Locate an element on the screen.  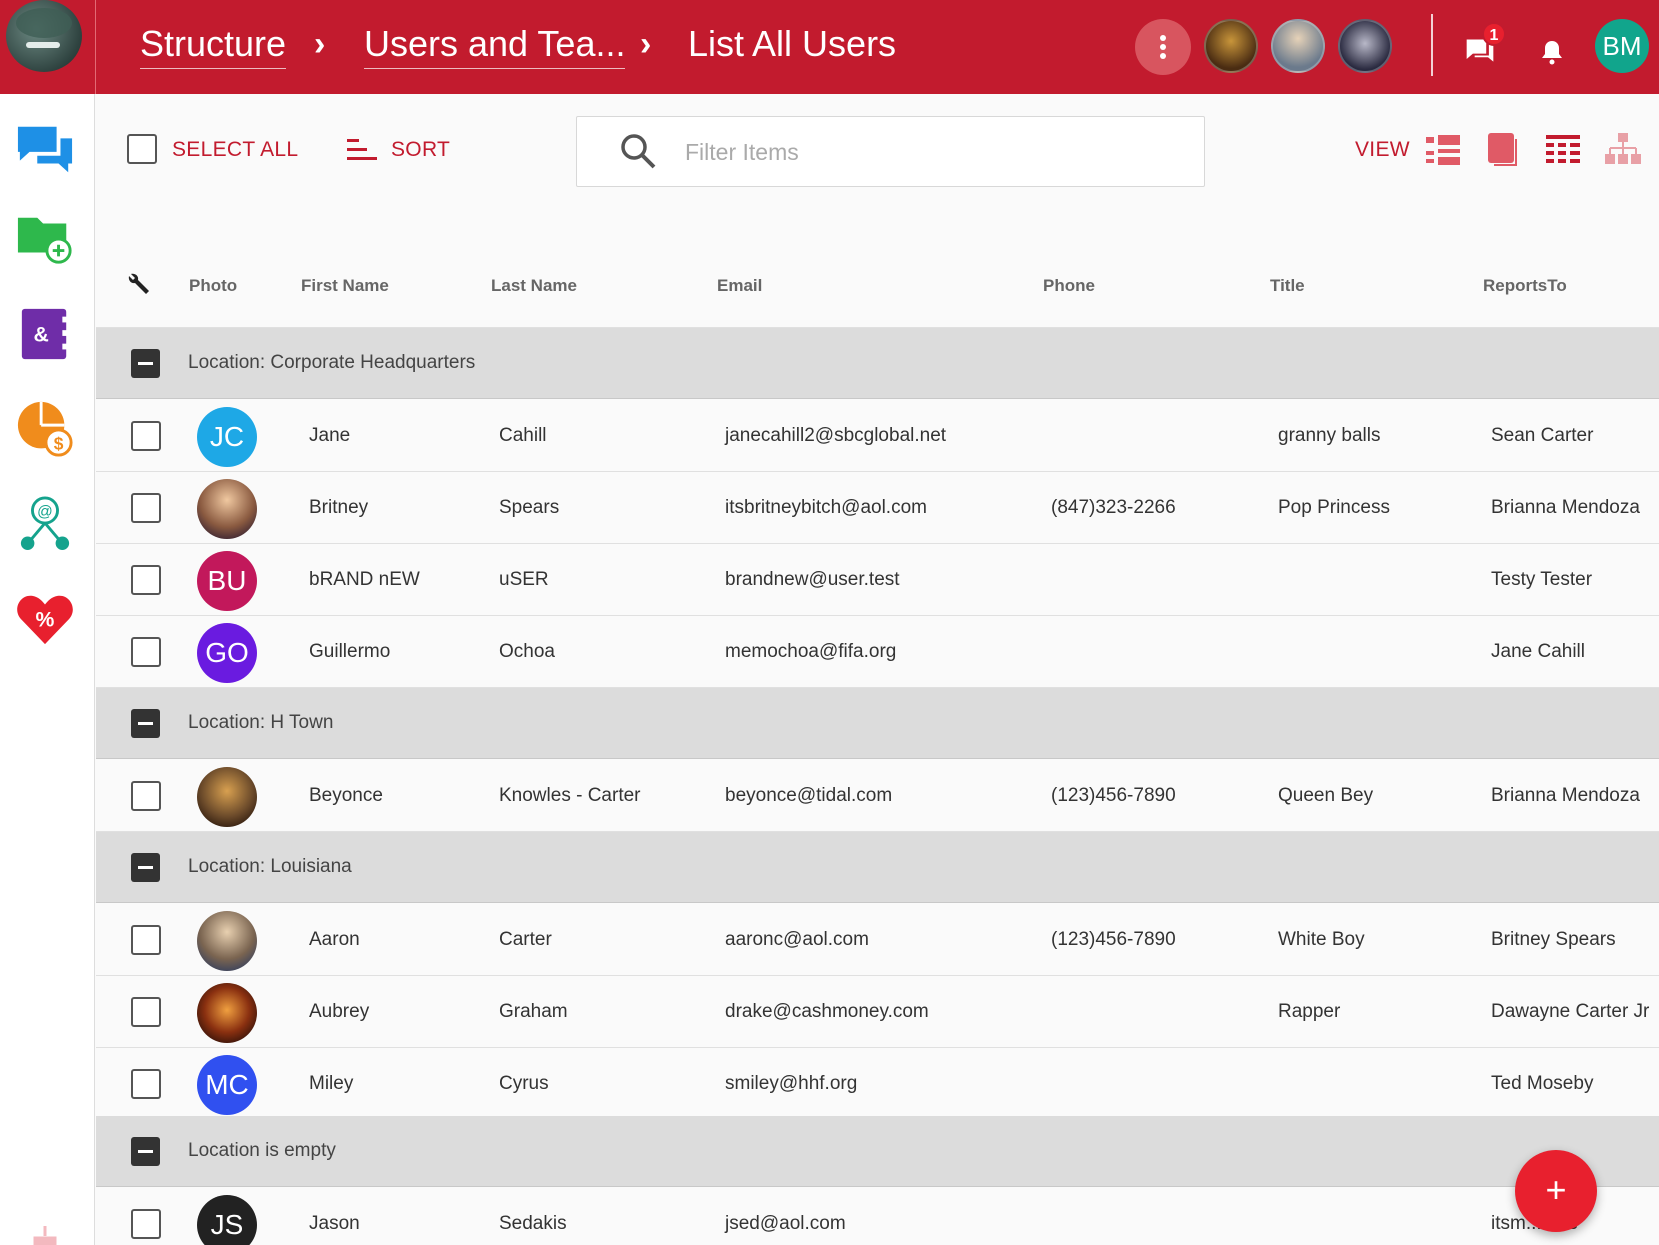
column-header-email: Email is located at coordinates (740, 285).